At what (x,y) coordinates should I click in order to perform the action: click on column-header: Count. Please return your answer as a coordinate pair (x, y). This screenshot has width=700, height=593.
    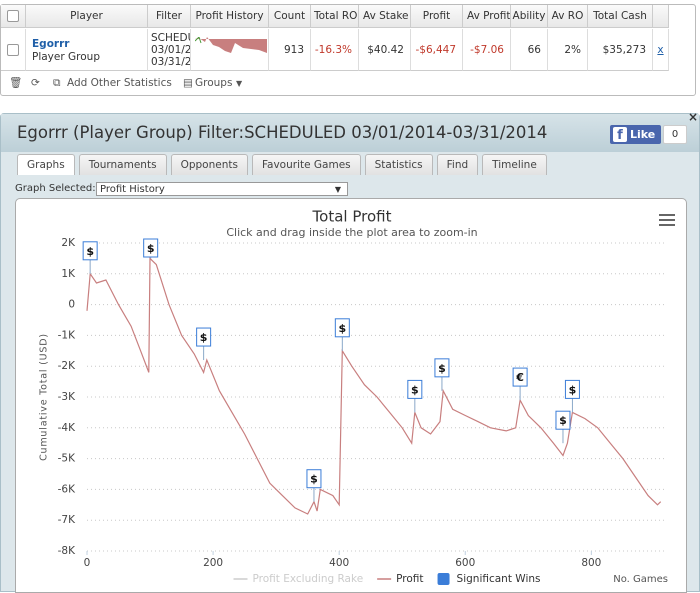
    Looking at the image, I should click on (290, 16).